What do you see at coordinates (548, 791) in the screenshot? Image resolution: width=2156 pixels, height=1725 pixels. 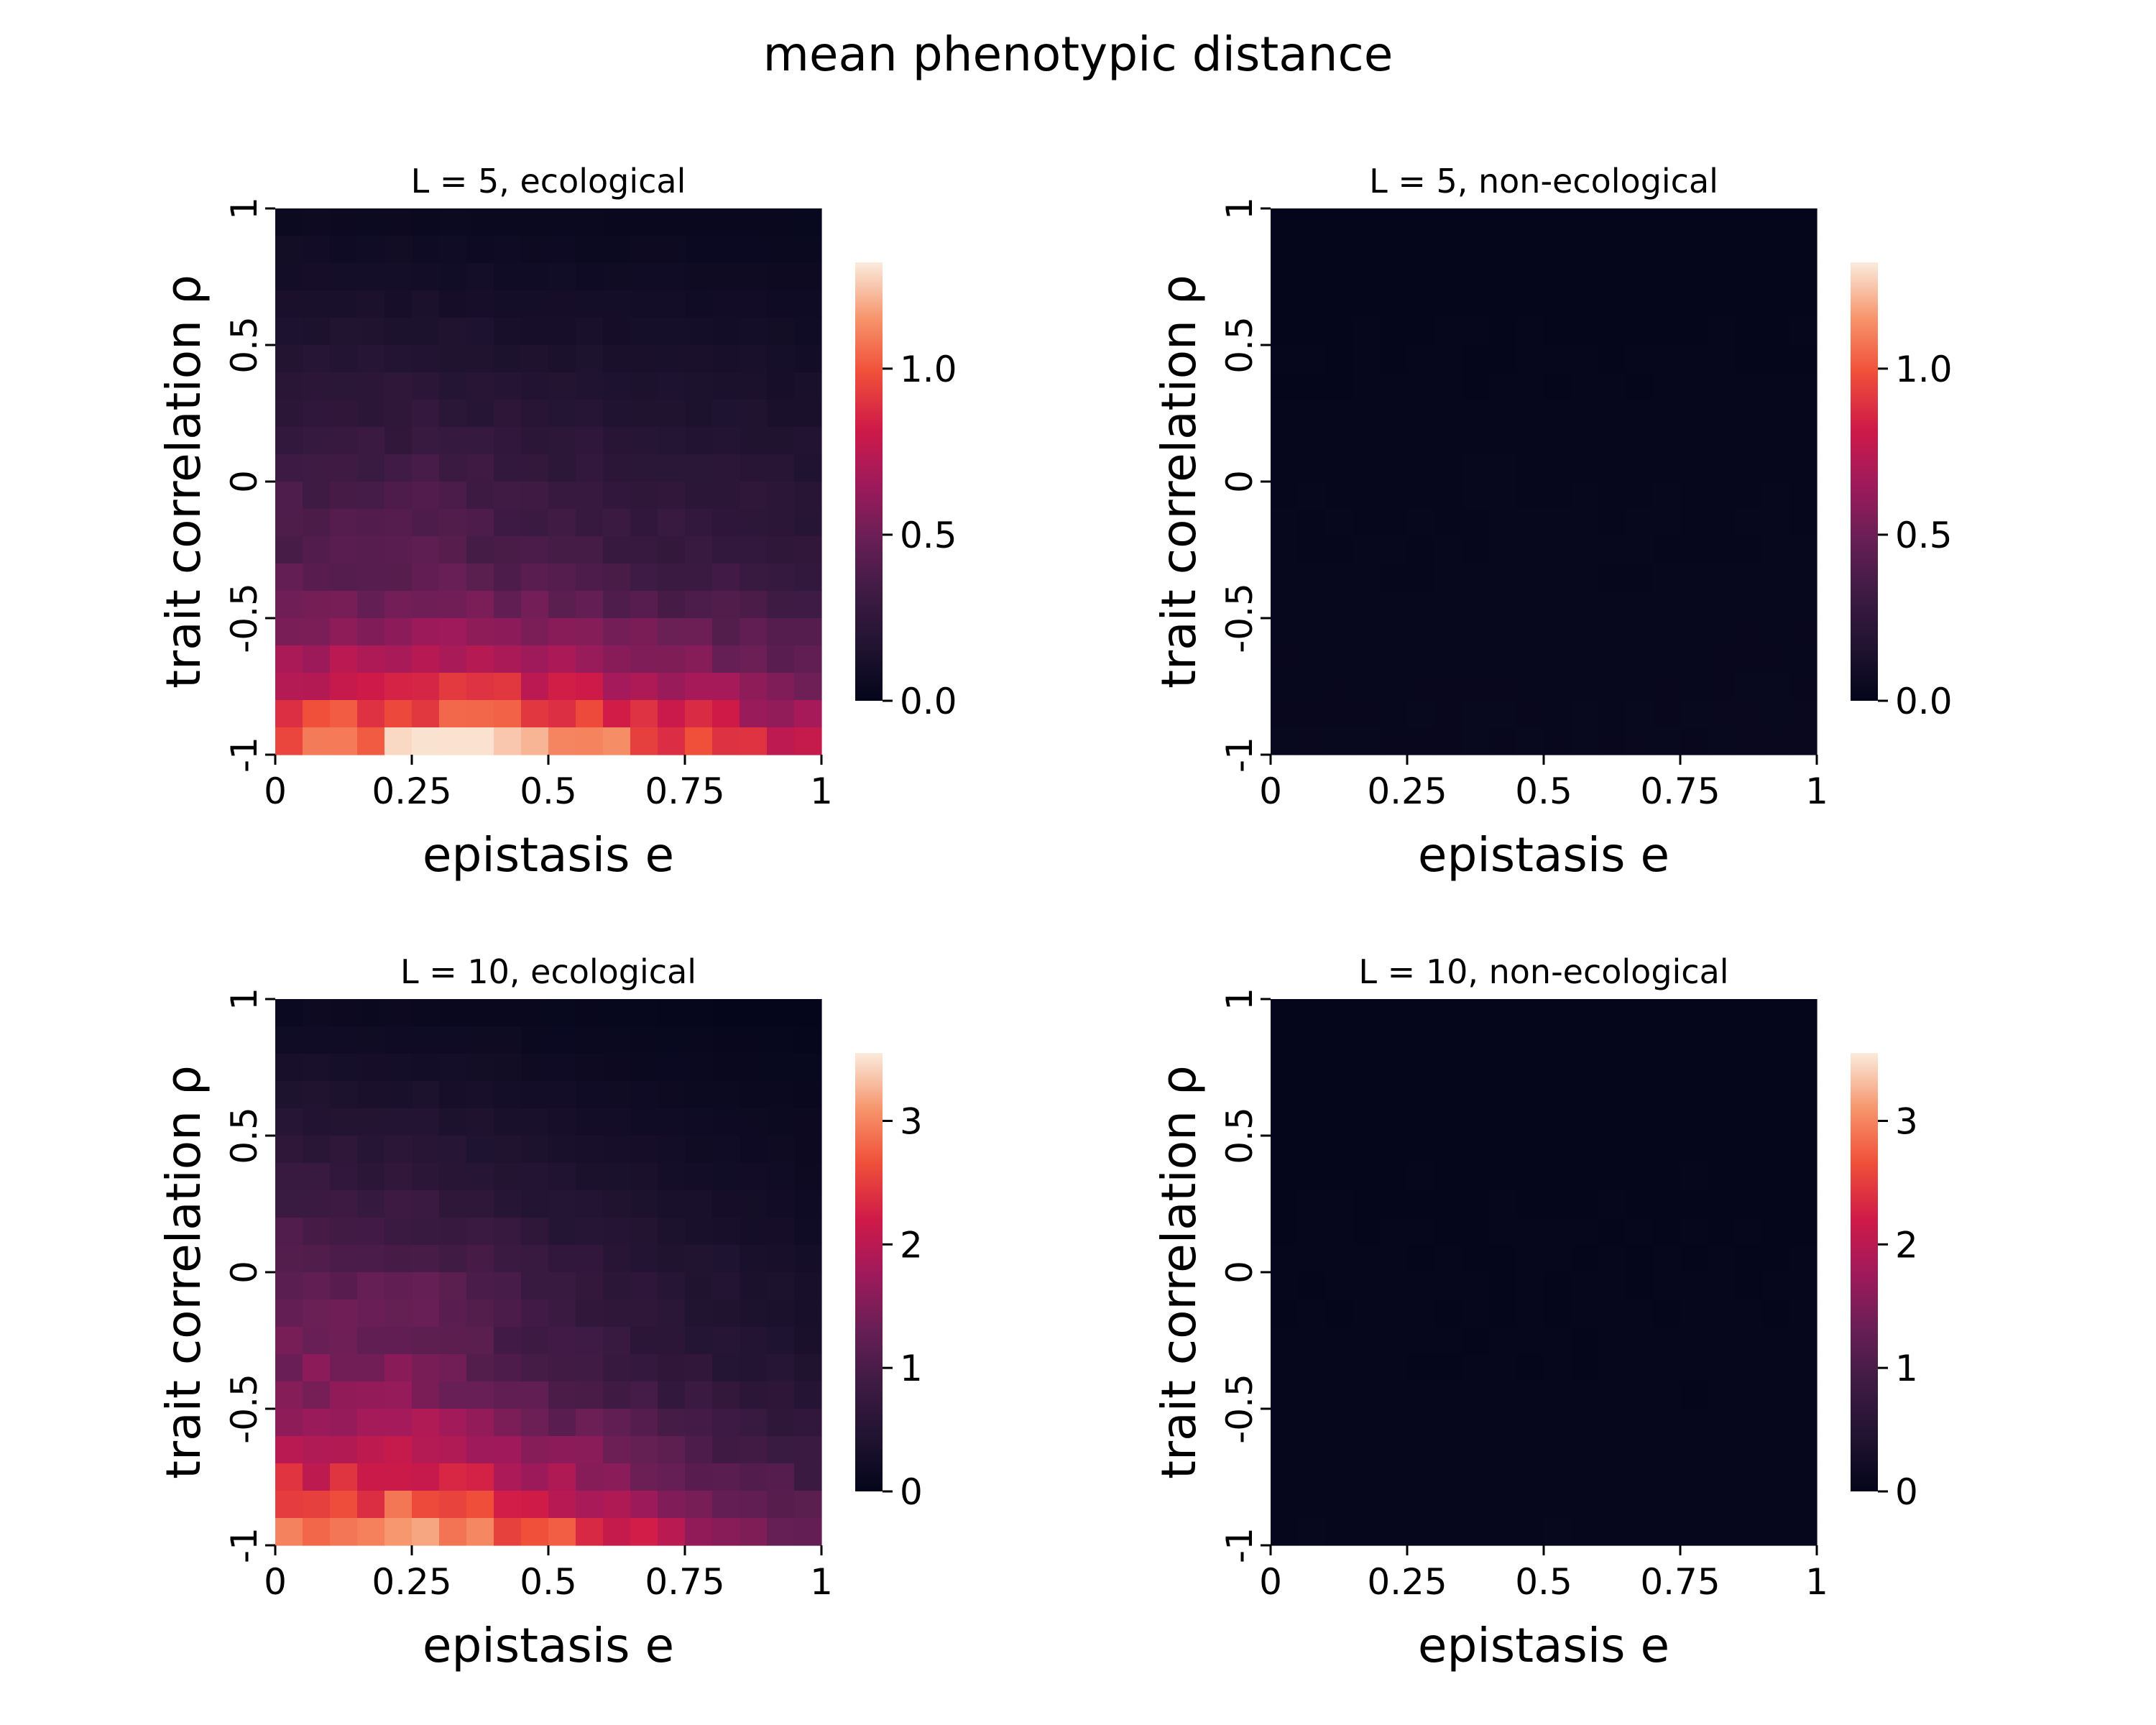 I see `x-tick-label: 0.5` at bounding box center [548, 791].